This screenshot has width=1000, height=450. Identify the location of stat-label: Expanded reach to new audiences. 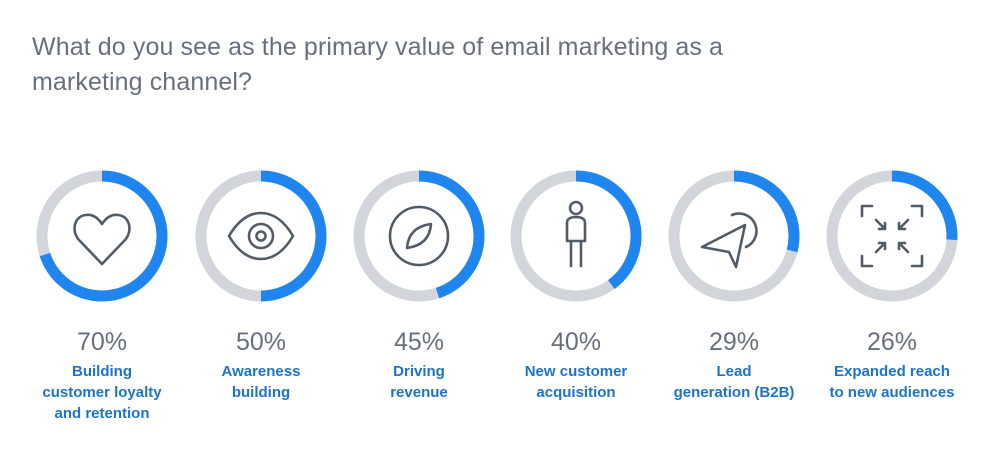
(892, 382).